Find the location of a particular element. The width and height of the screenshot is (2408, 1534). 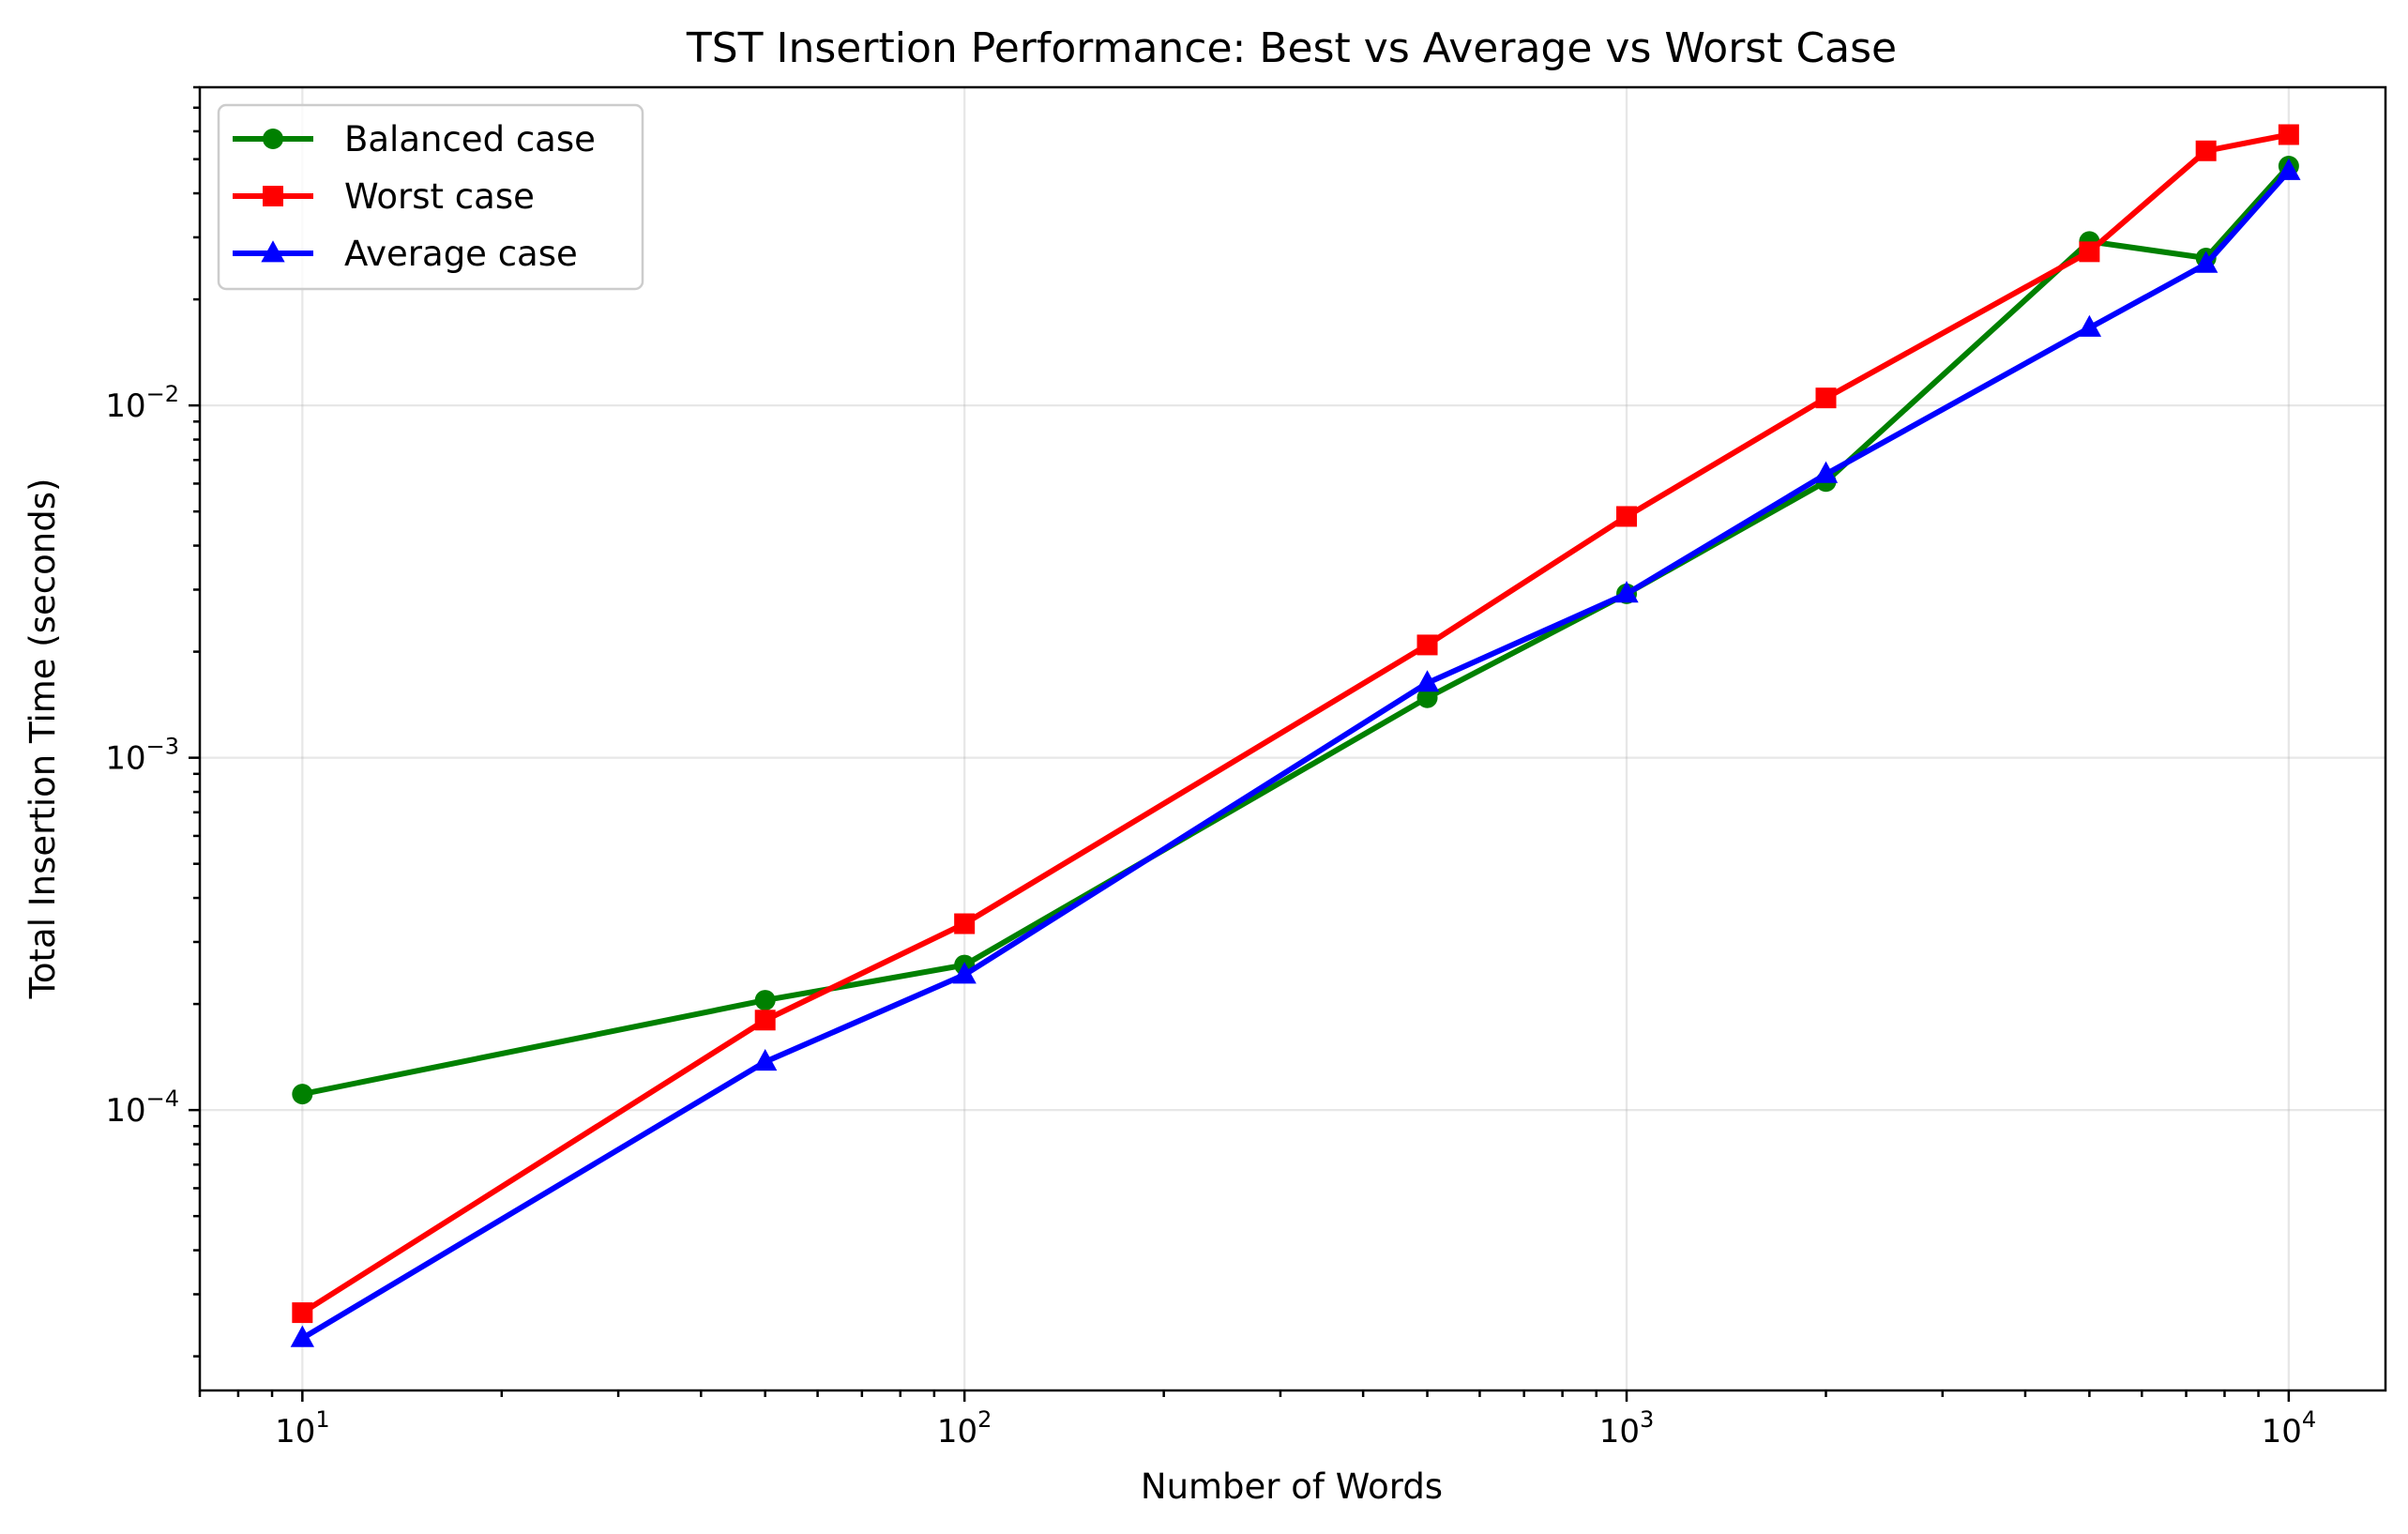

y-tick-label: 10⁻² is located at coordinates (142, 403).